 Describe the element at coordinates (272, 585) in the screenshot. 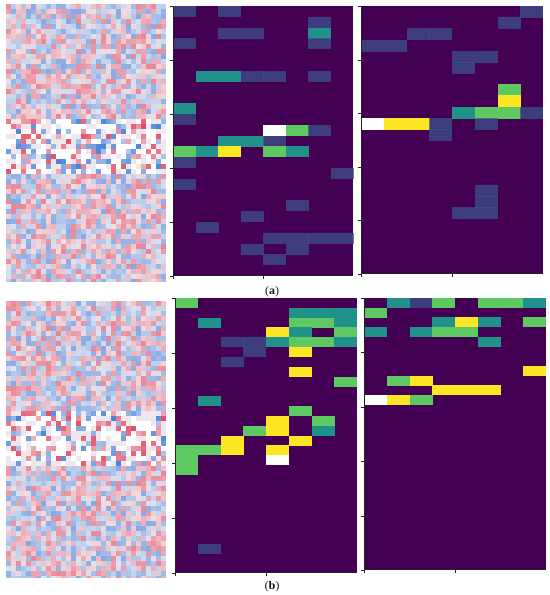

I see `panel-b-caption: (b)` at that location.